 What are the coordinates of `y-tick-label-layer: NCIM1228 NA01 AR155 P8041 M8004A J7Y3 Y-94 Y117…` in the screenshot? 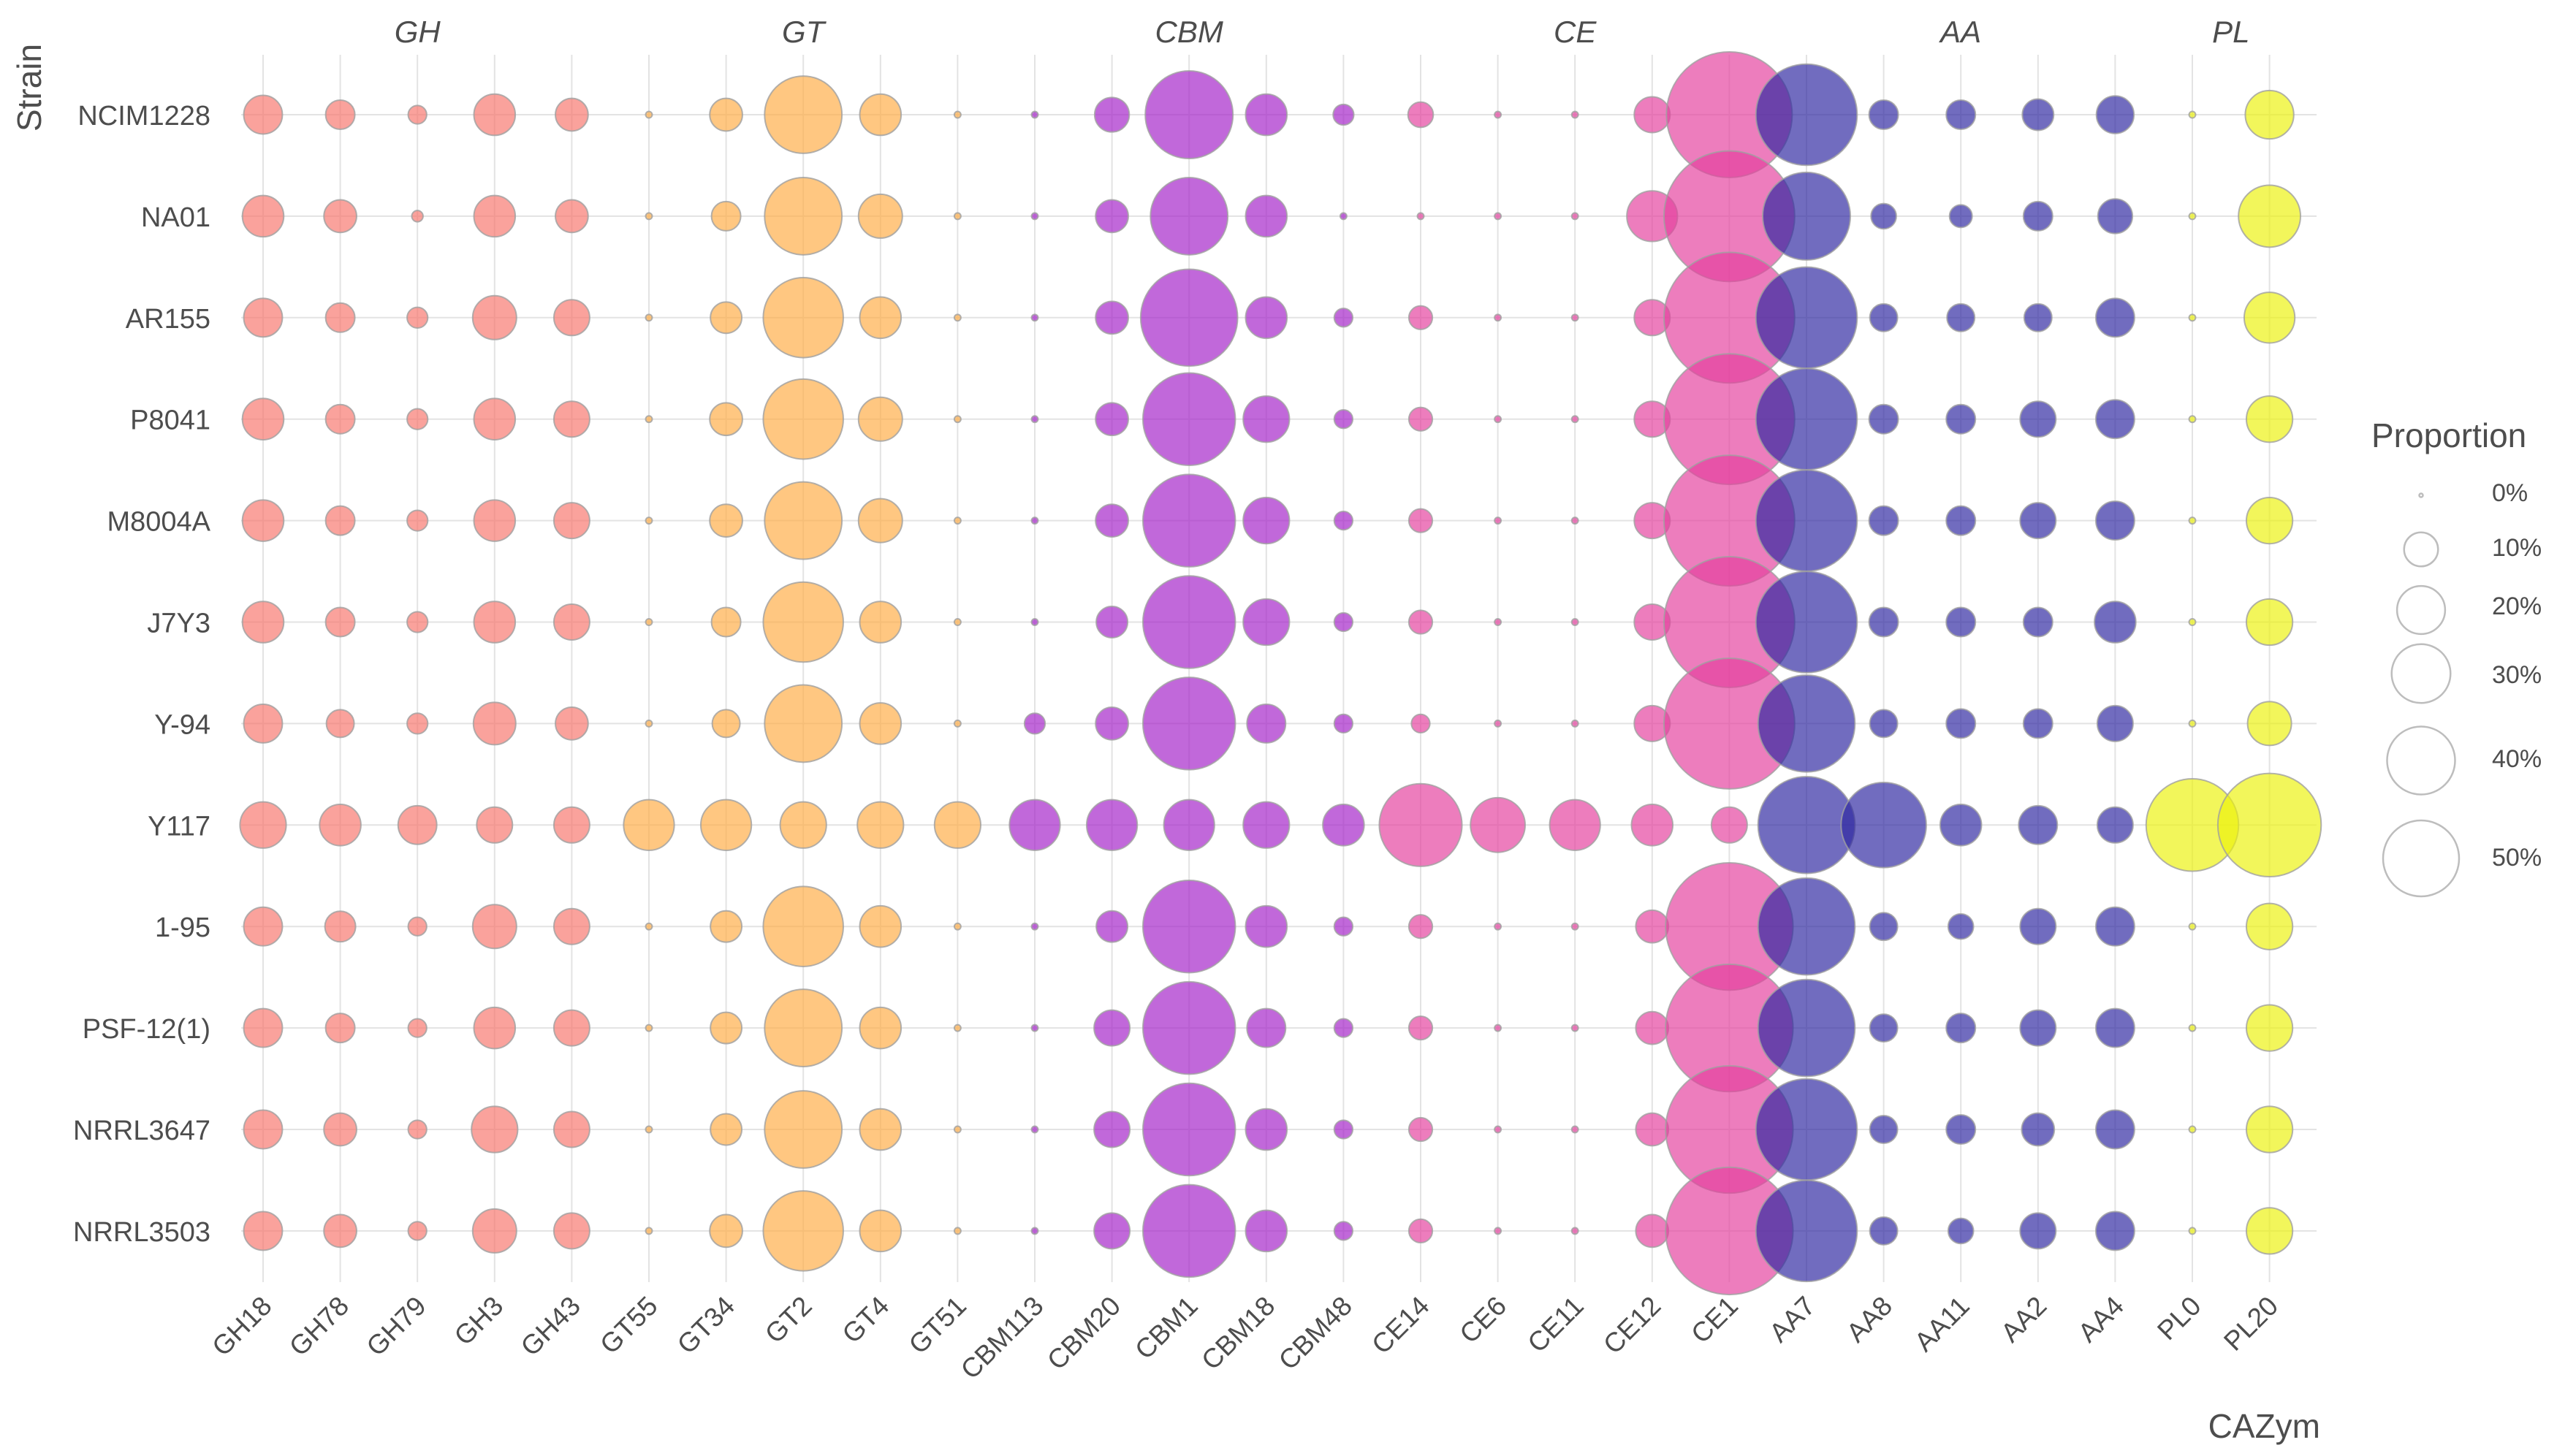 It's located at (142, 674).